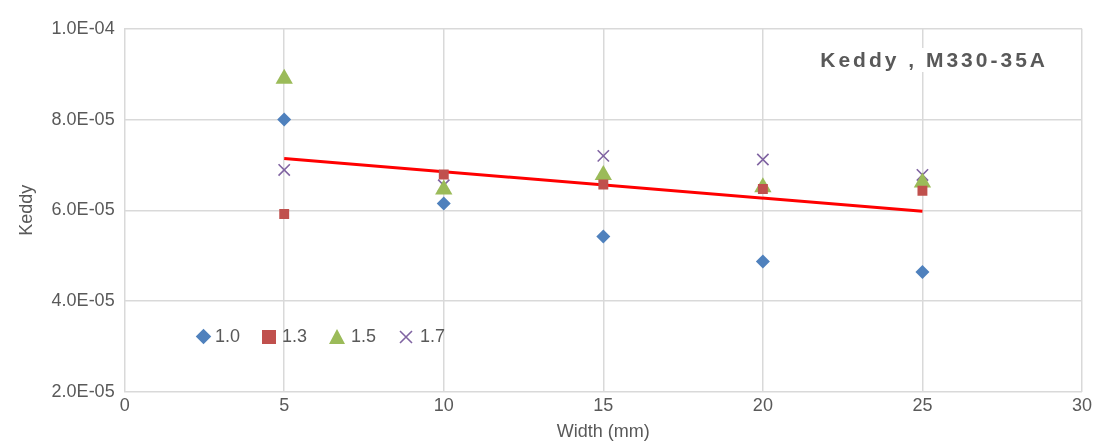 The width and height of the screenshot is (1116, 445). I want to click on legend-label: 1.5, so click(364, 336).